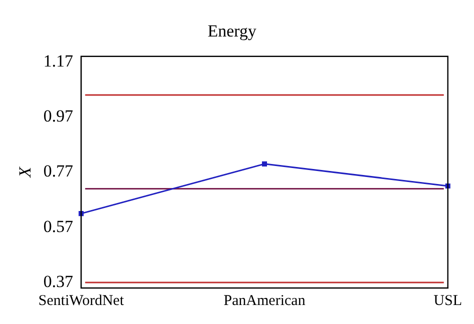 The height and width of the screenshot is (324, 474). Describe the element at coordinates (58, 60) in the screenshot. I see `y-tick-label: 1.17` at that location.